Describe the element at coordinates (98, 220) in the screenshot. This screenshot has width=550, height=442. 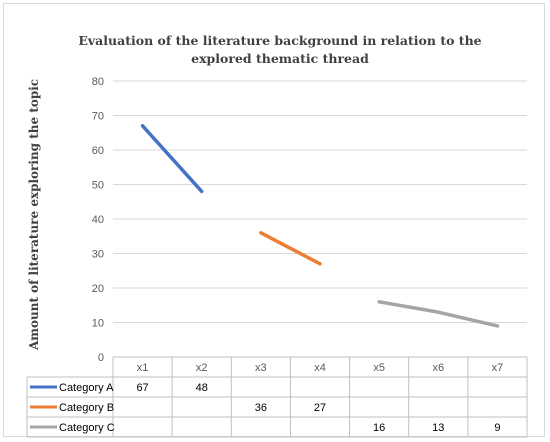
I see `y-tick-label: 40` at that location.